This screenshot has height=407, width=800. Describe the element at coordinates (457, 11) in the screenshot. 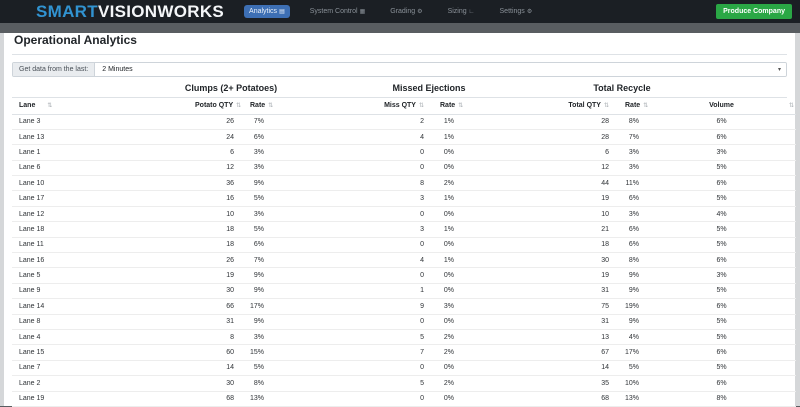

I see `nav-item-label: Sizing` at that location.